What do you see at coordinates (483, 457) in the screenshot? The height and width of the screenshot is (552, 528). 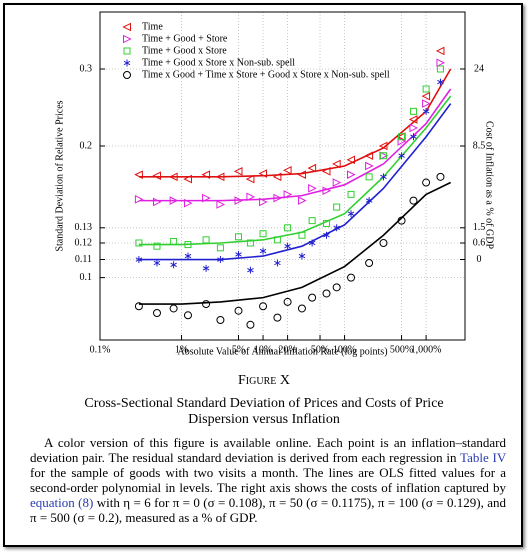 I see `table-link: Table IV` at bounding box center [483, 457].